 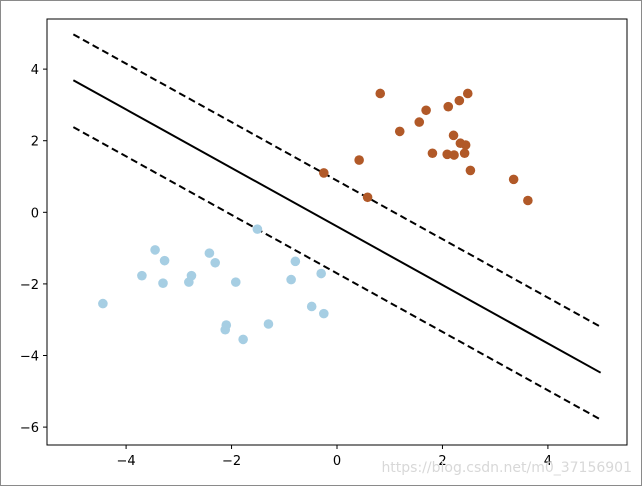 I want to click on y-tick-label: −6, so click(x=29, y=428).